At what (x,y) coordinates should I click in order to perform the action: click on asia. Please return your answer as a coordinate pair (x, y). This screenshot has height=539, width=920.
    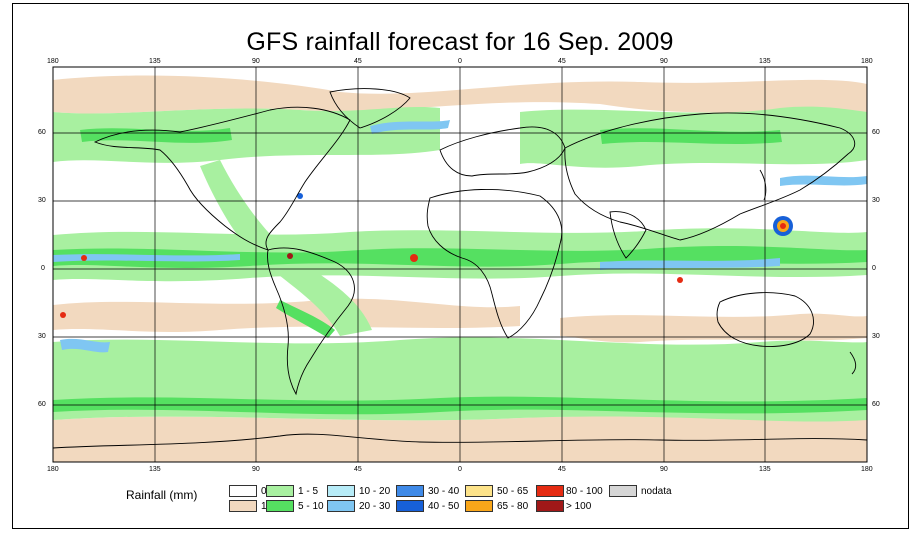
    Looking at the image, I should click on (710, 176).